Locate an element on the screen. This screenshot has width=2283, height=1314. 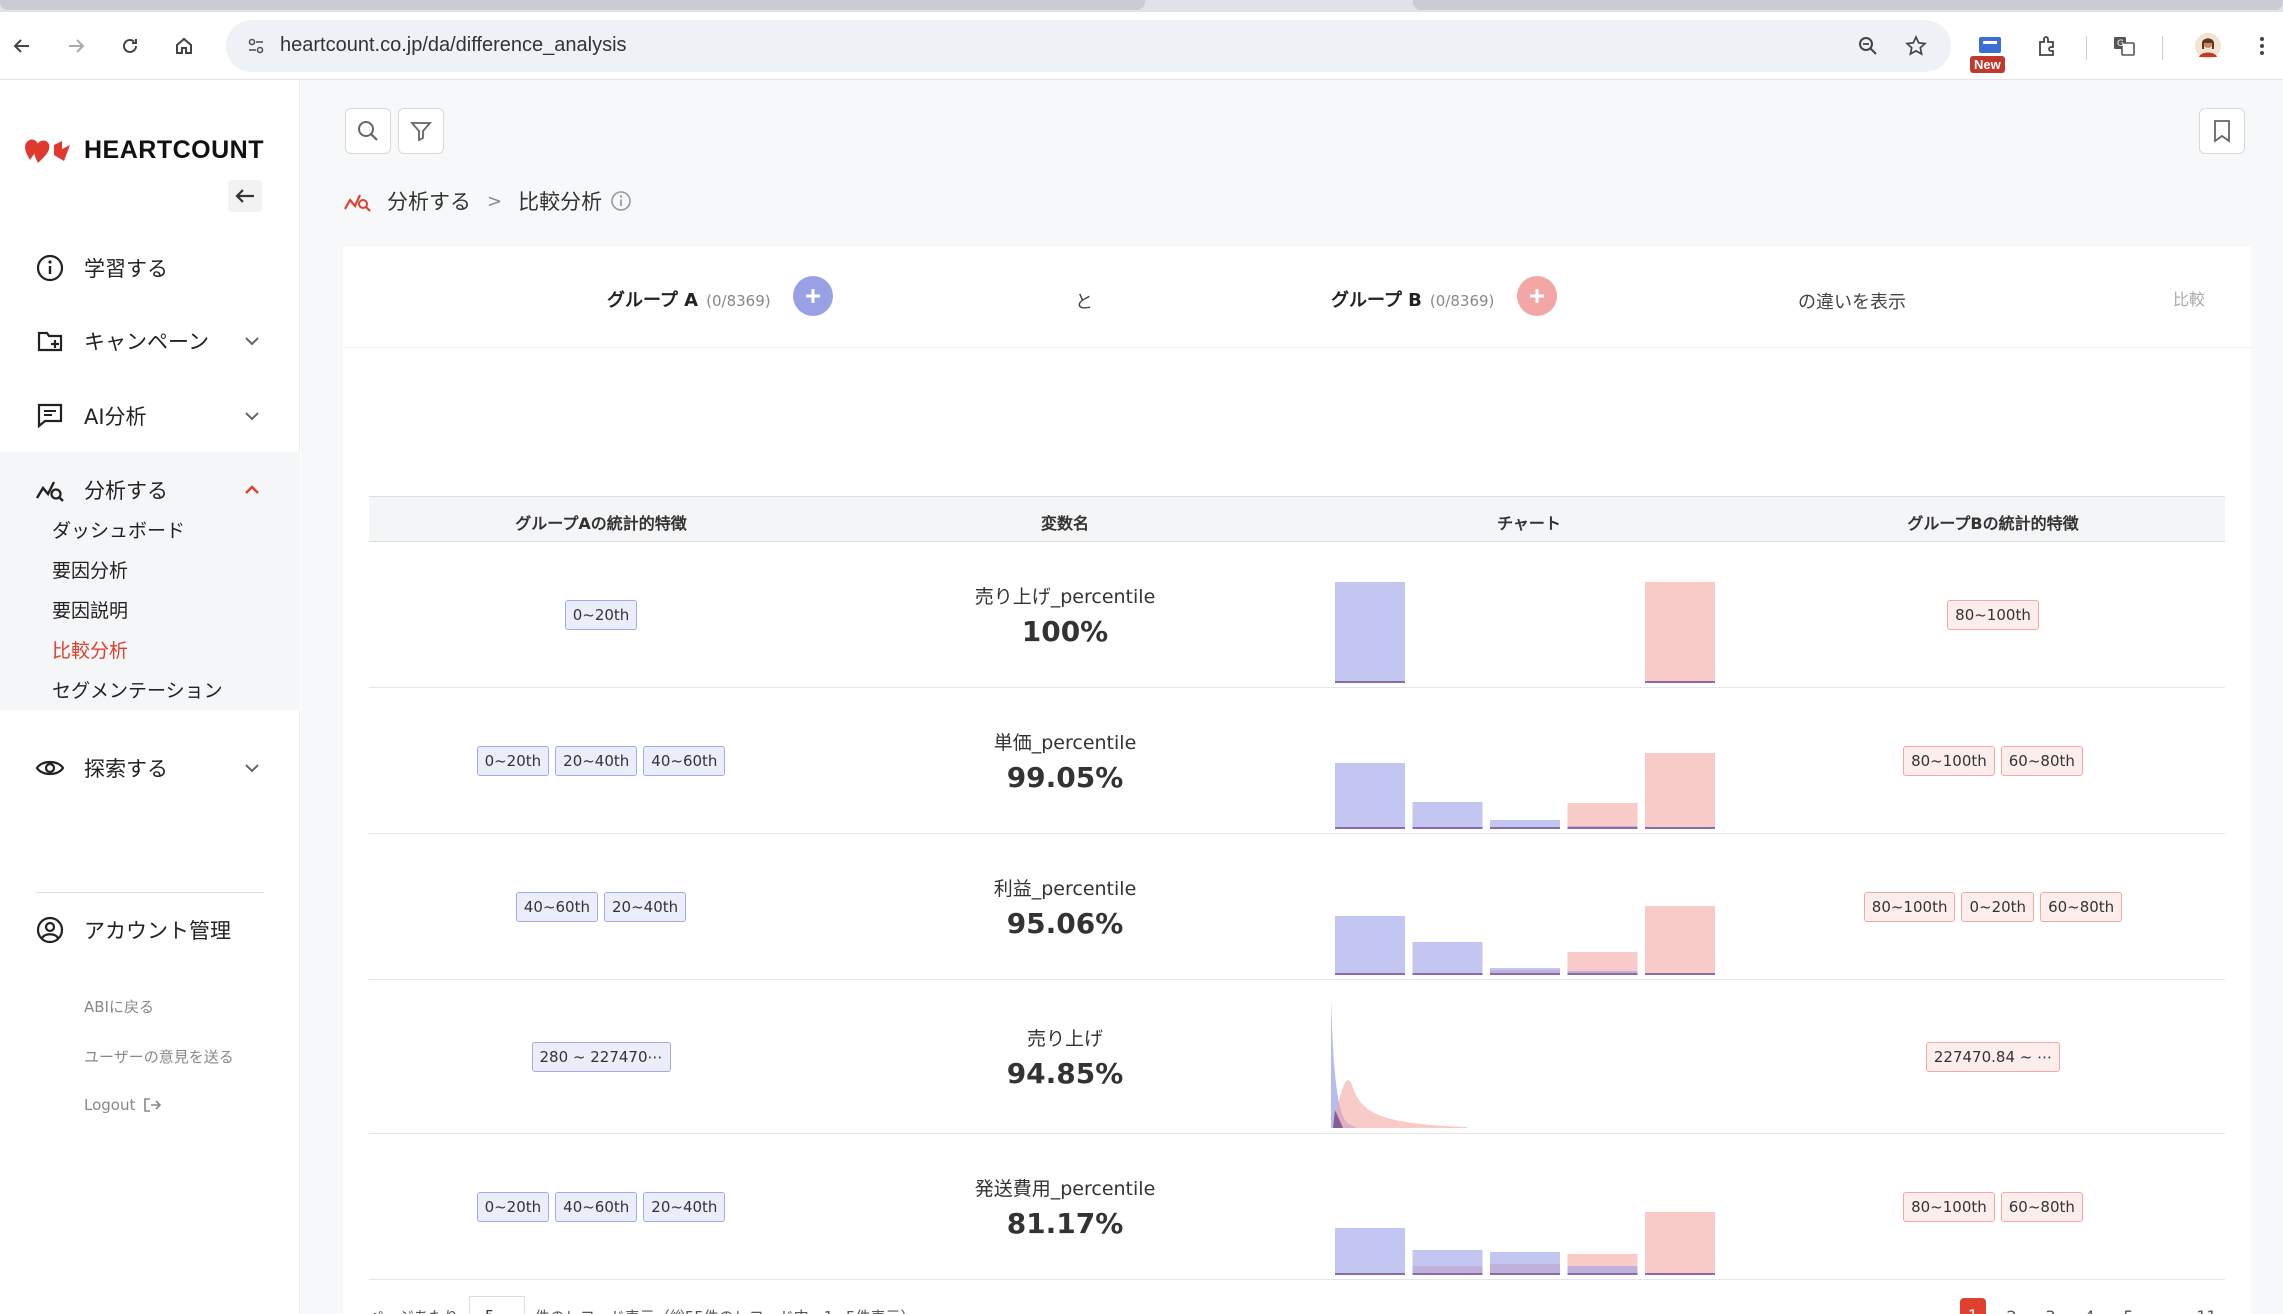
header-chart: チャート is located at coordinates (1529, 523).